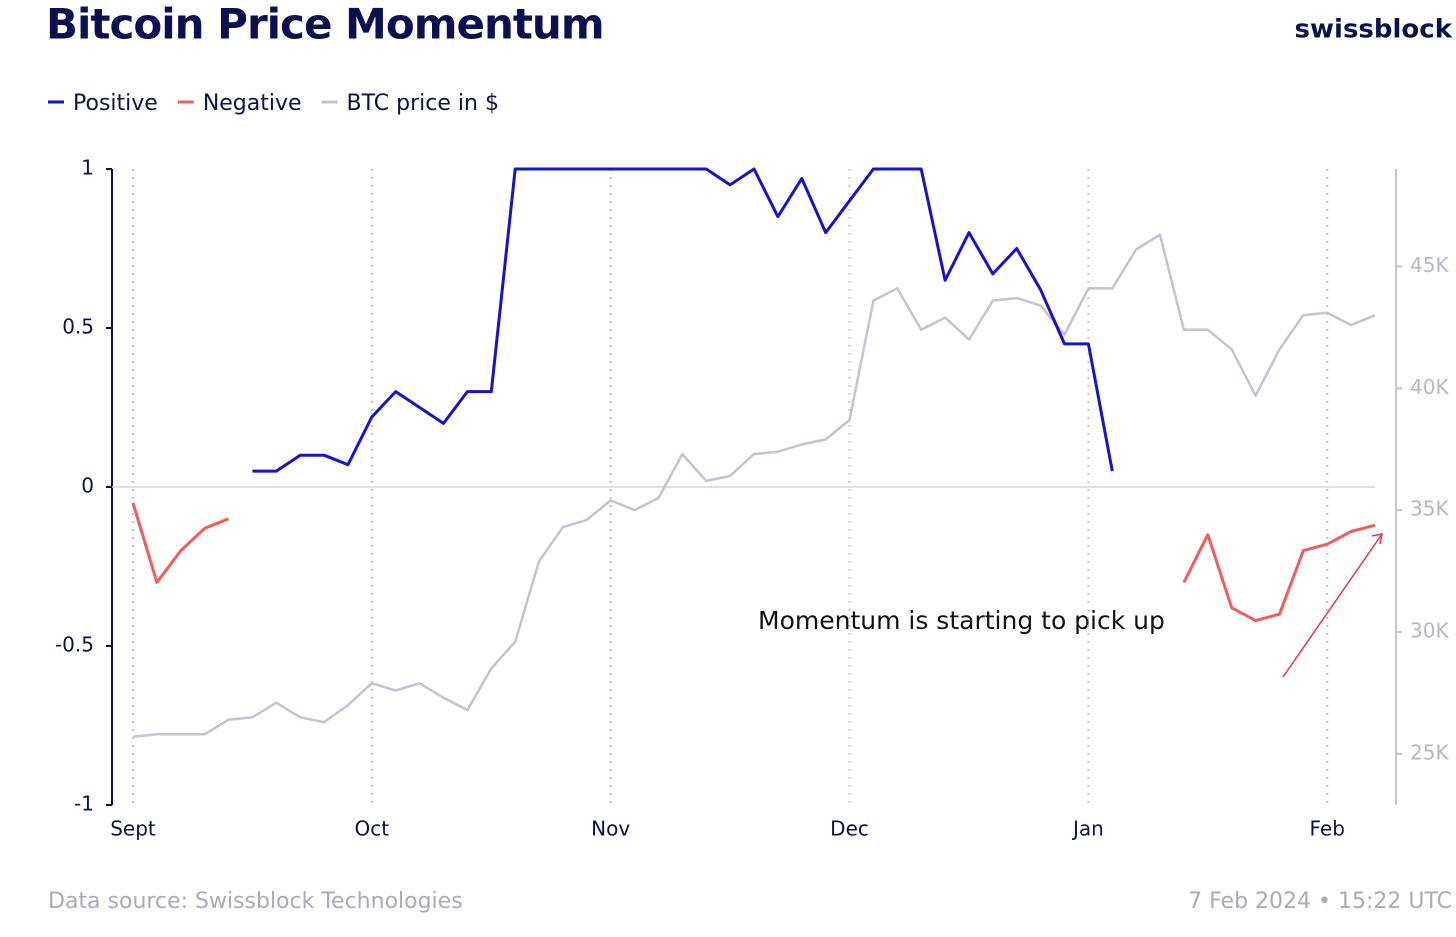 The height and width of the screenshot is (937, 1456). What do you see at coordinates (1332, 605) in the screenshot?
I see `annotation-arrow` at bounding box center [1332, 605].